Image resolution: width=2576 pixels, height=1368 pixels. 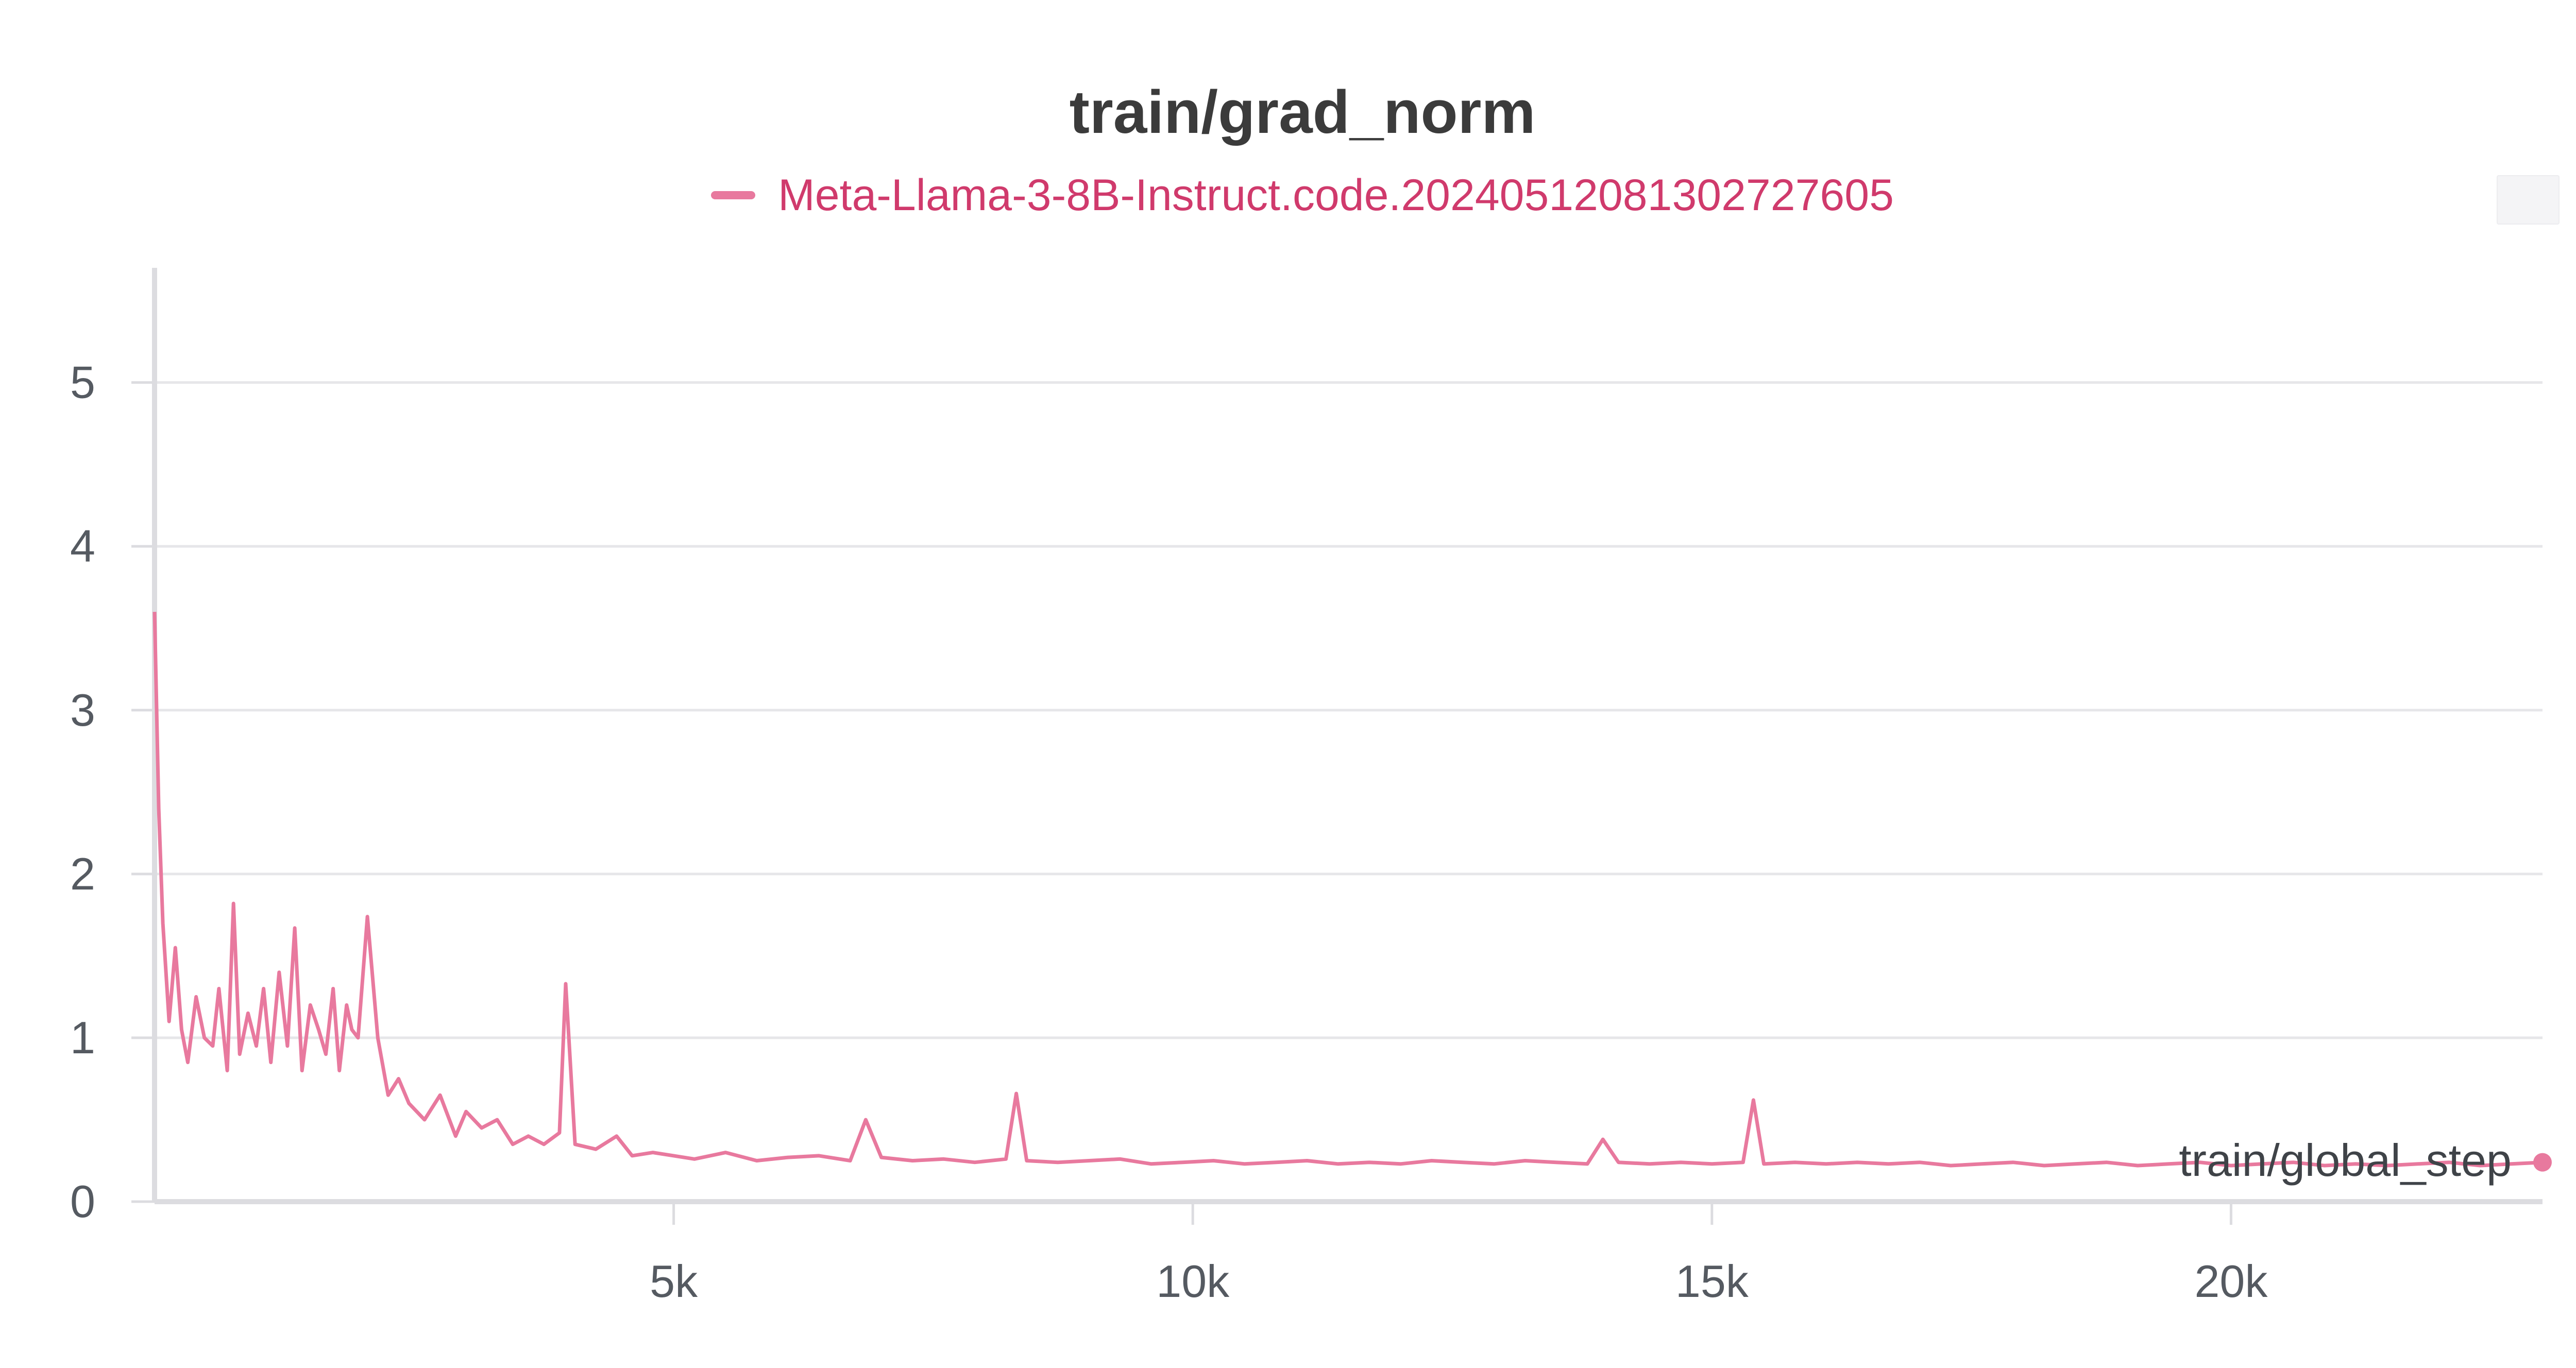 What do you see at coordinates (2528, 200) in the screenshot?
I see `legend-toggle-button` at bounding box center [2528, 200].